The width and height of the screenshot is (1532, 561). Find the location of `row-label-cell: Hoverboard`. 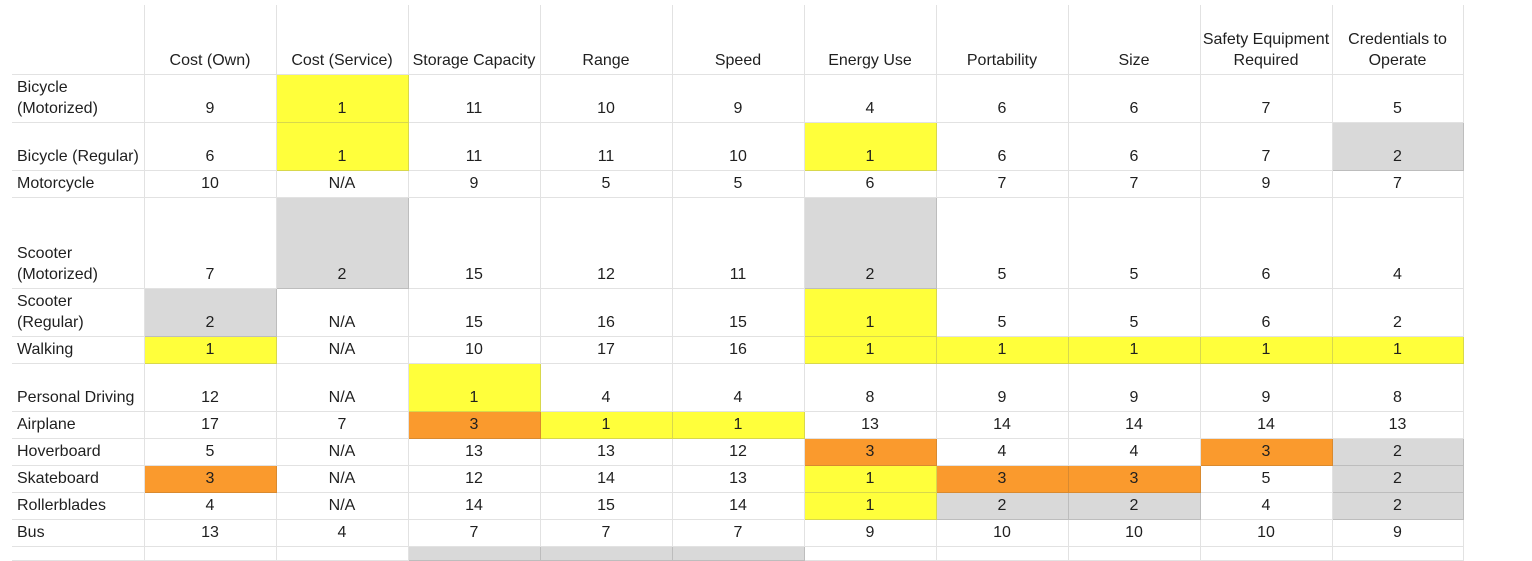

row-label-cell: Hoverboard is located at coordinates (78, 451).